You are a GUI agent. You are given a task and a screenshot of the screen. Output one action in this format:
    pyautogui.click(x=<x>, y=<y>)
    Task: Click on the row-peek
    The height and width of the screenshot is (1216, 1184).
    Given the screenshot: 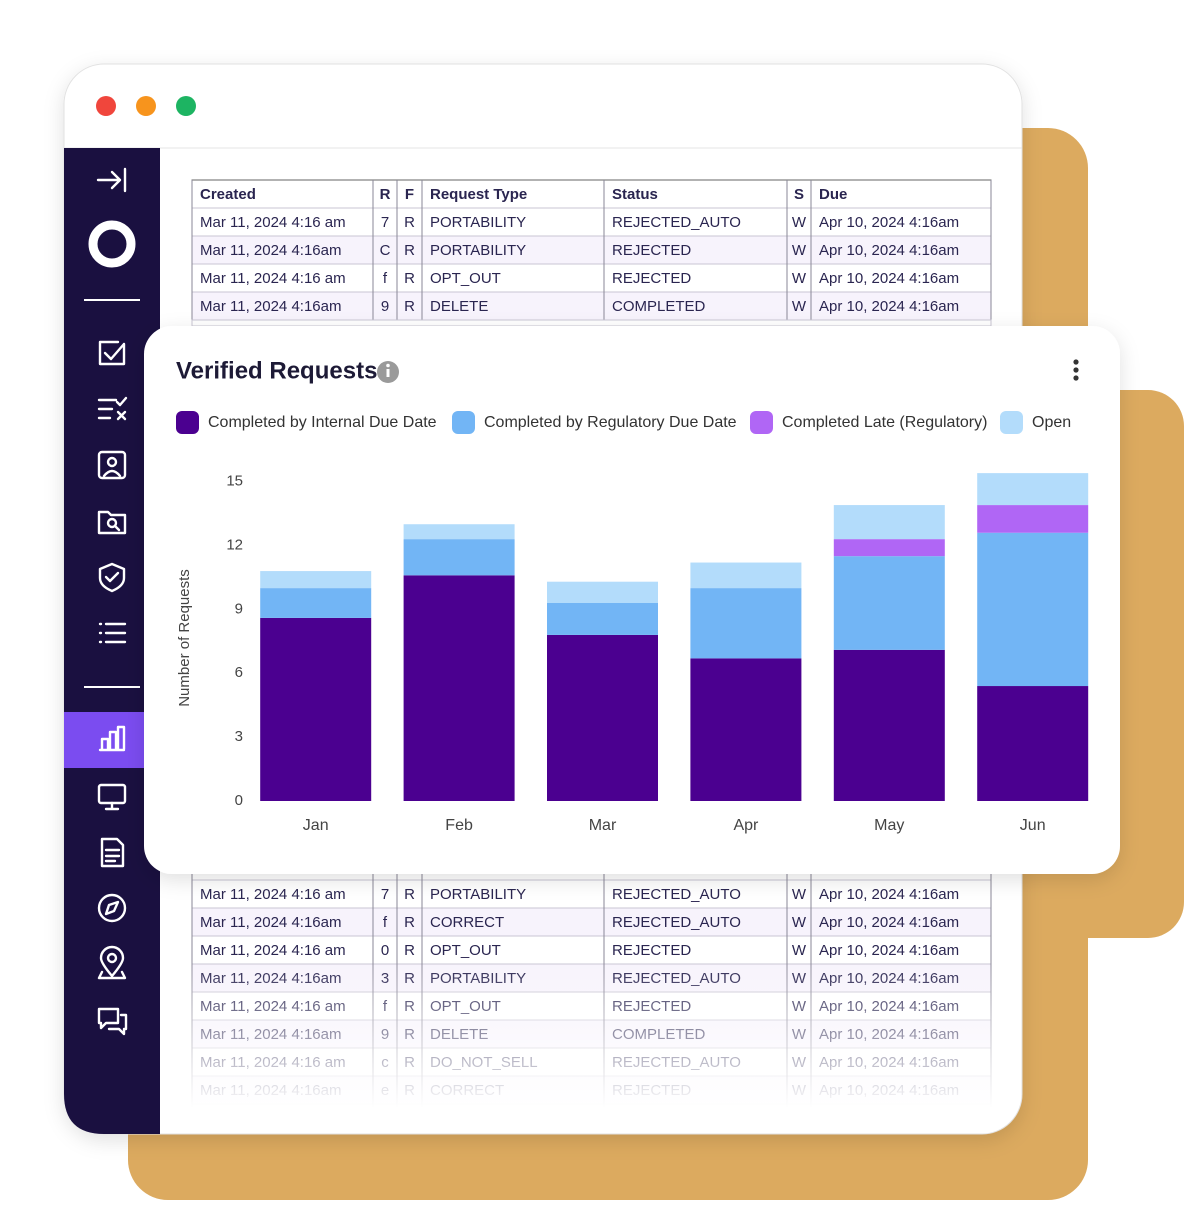 What is the action you would take?
    pyautogui.click(x=591, y=323)
    